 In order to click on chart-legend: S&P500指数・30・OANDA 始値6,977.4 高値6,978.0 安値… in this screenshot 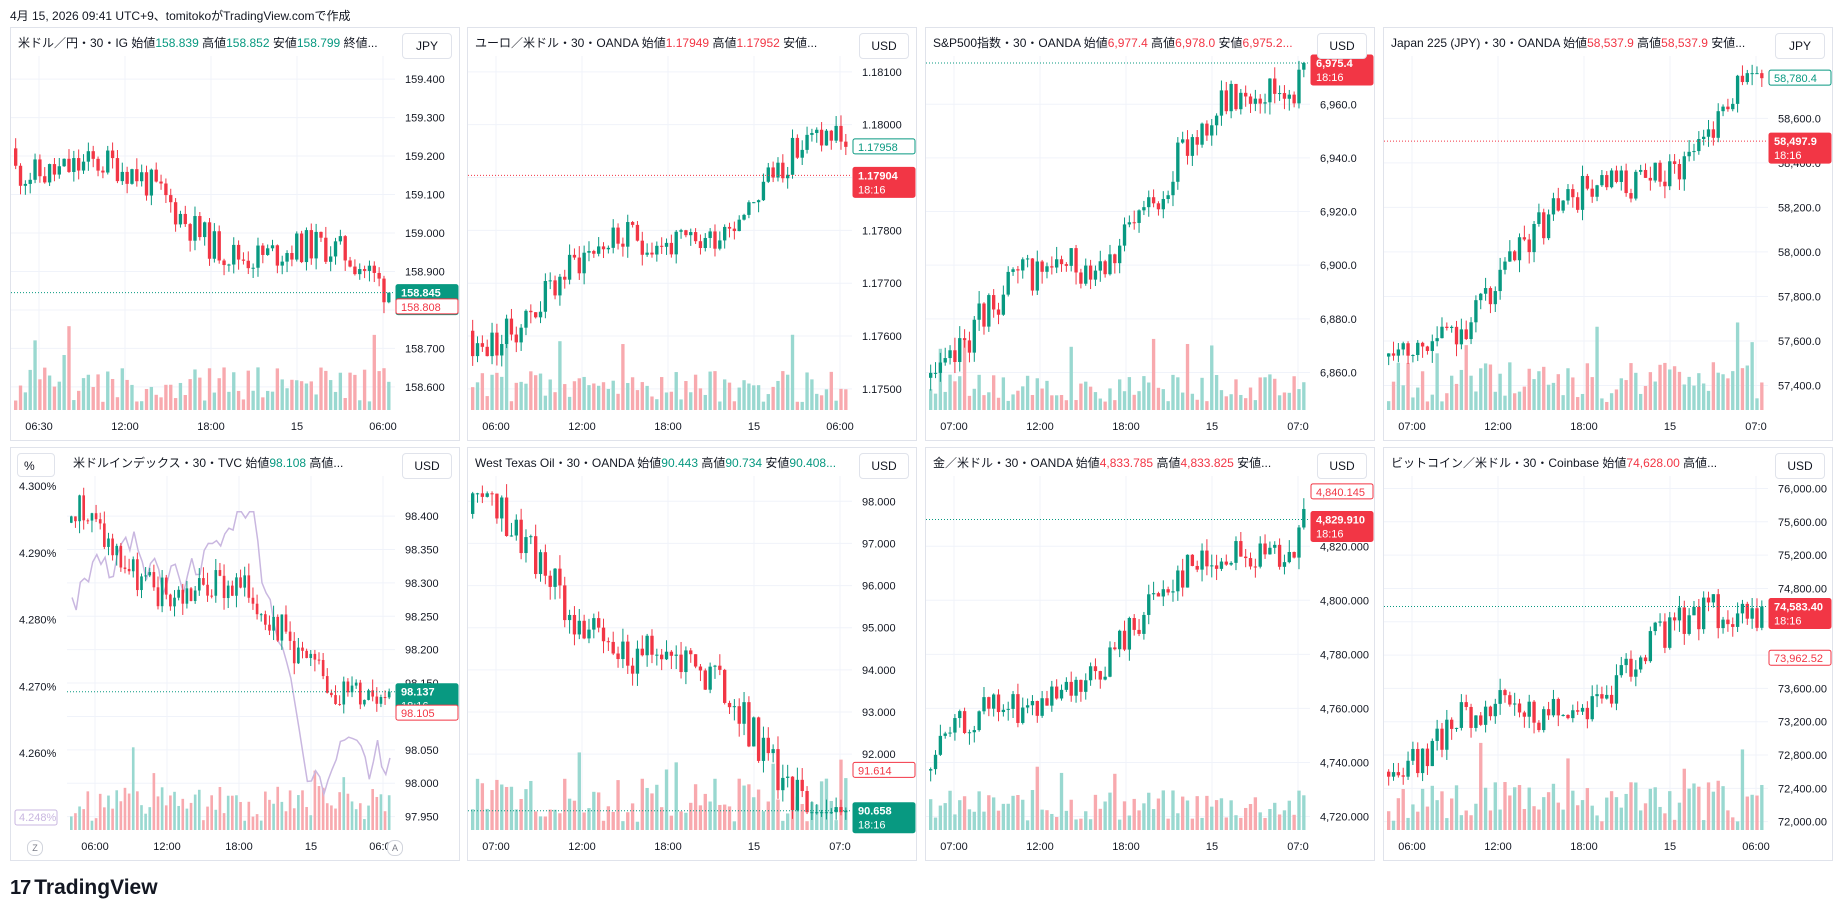, I will do `click(1113, 42)`.